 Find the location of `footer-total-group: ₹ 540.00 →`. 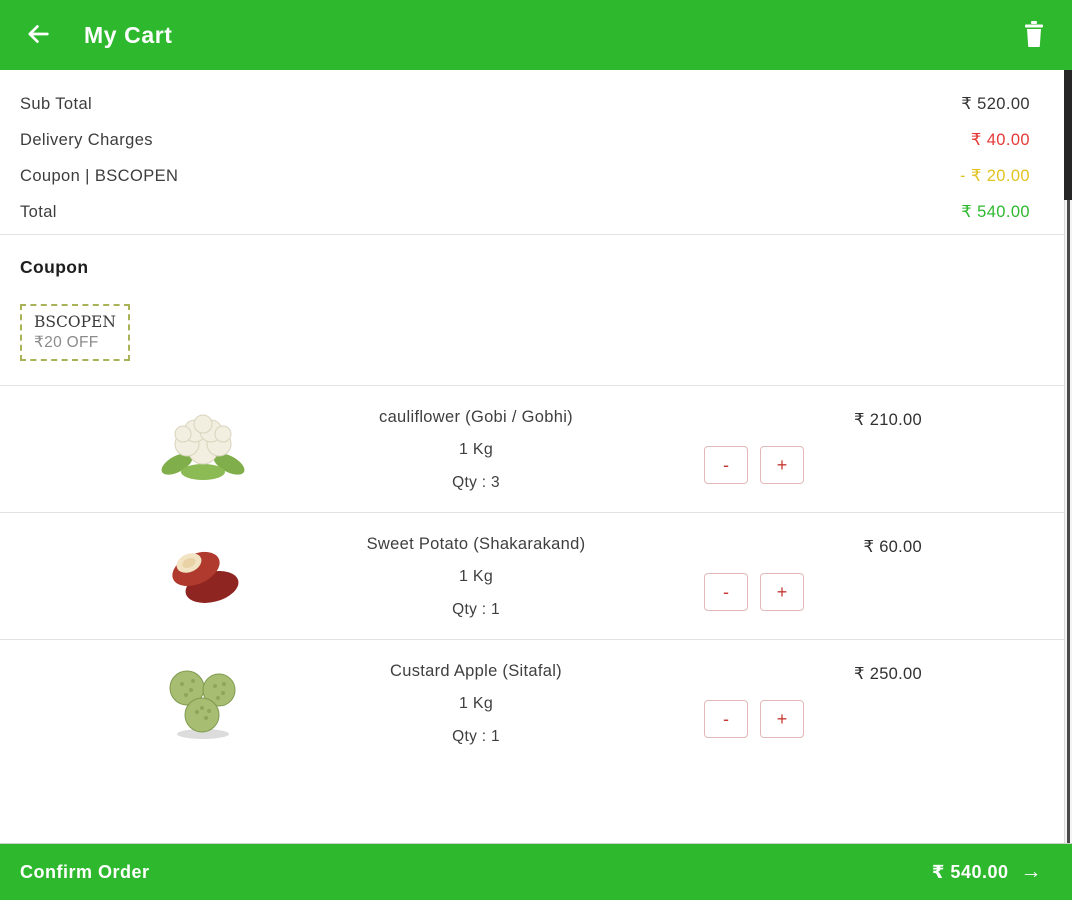

footer-total-group: ₹ 540.00 → is located at coordinates (987, 872).